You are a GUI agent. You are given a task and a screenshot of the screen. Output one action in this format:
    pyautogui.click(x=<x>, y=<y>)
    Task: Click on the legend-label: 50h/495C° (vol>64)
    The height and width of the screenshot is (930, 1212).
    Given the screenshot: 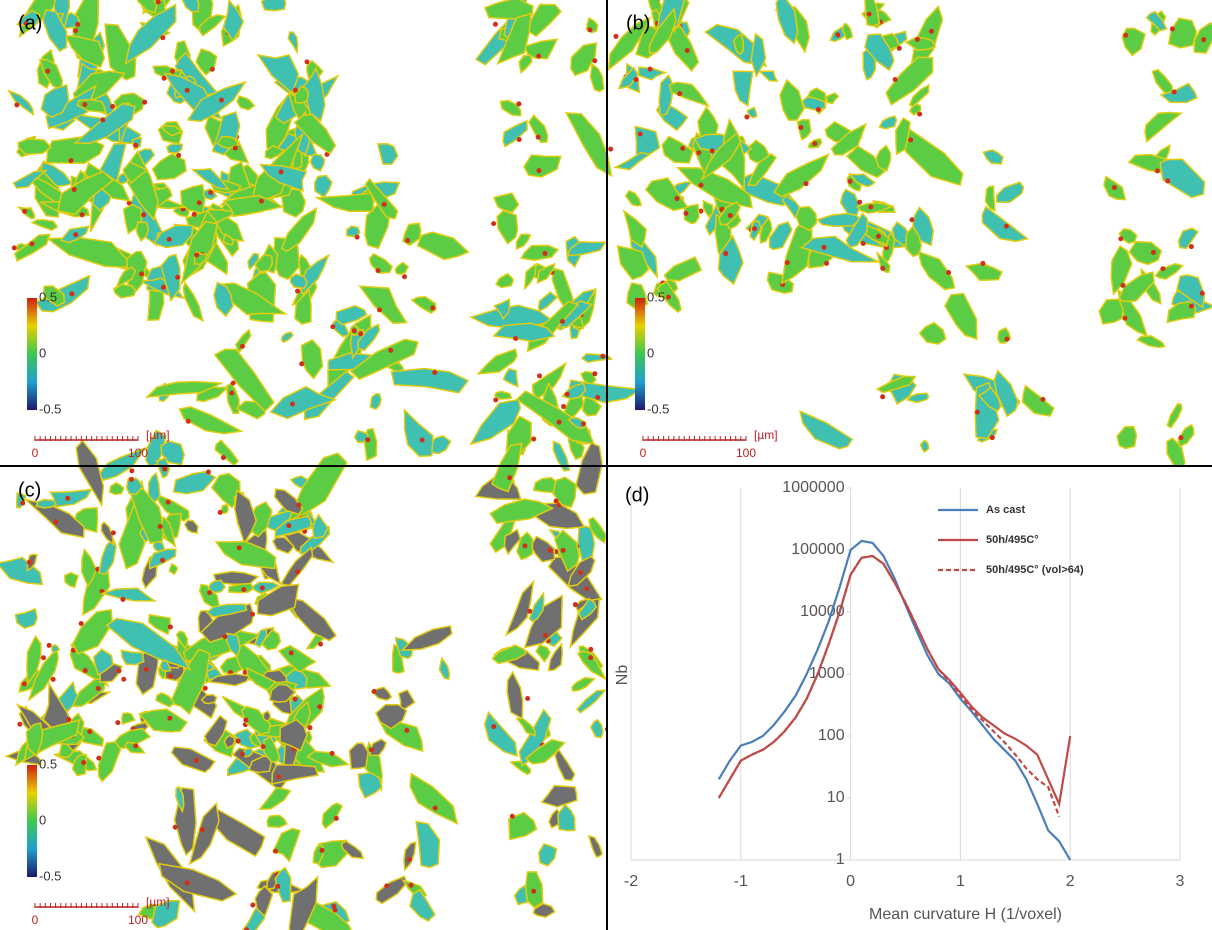 What is the action you would take?
    pyautogui.click(x=1035, y=570)
    